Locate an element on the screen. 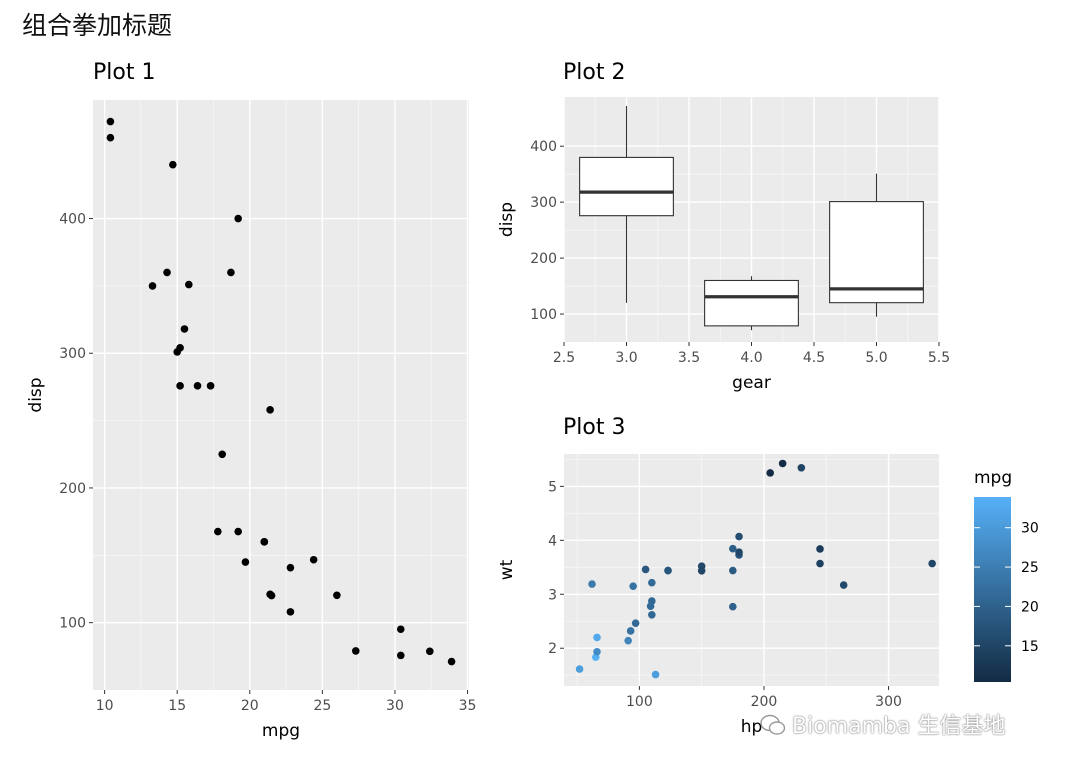 Image resolution: width=1080 pixels, height=771 pixels. legend-tick-label: 25 is located at coordinates (1030, 568).